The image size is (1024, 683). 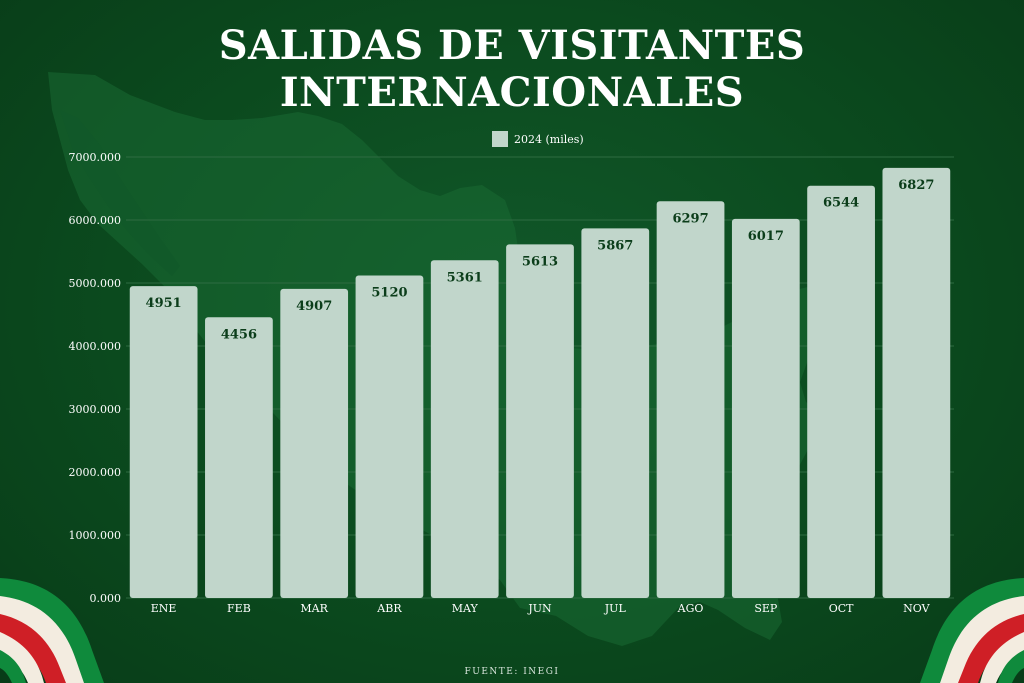 What do you see at coordinates (690, 608) in the screenshot?
I see `x-tick-label: AGO` at bounding box center [690, 608].